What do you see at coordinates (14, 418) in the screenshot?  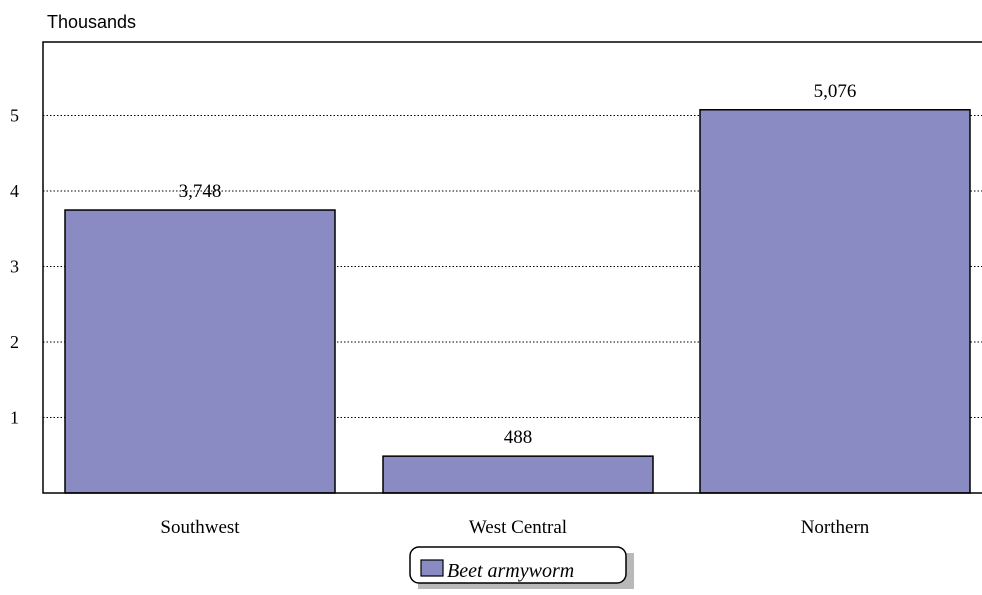 I see `y-tick-label: 1` at bounding box center [14, 418].